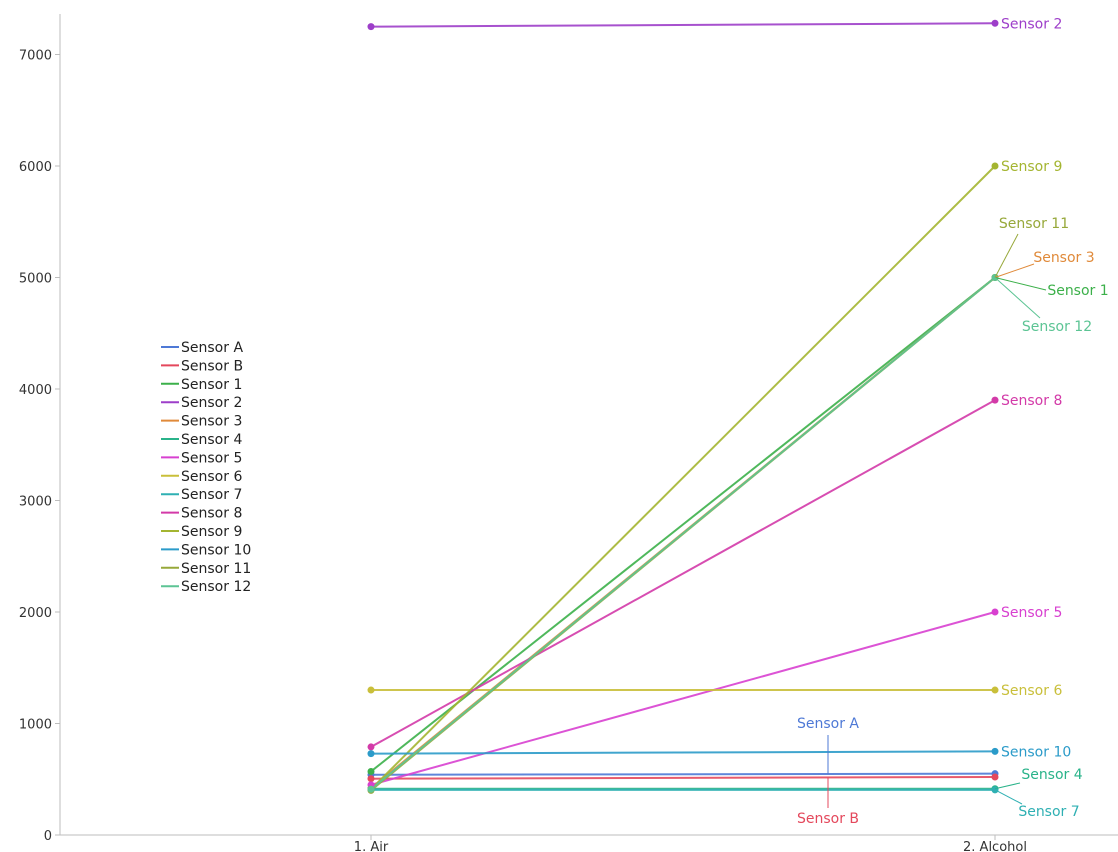 This screenshot has width=1118, height=852. I want to click on callout-label-sensor-11: Sensor 11, so click(1034, 224).